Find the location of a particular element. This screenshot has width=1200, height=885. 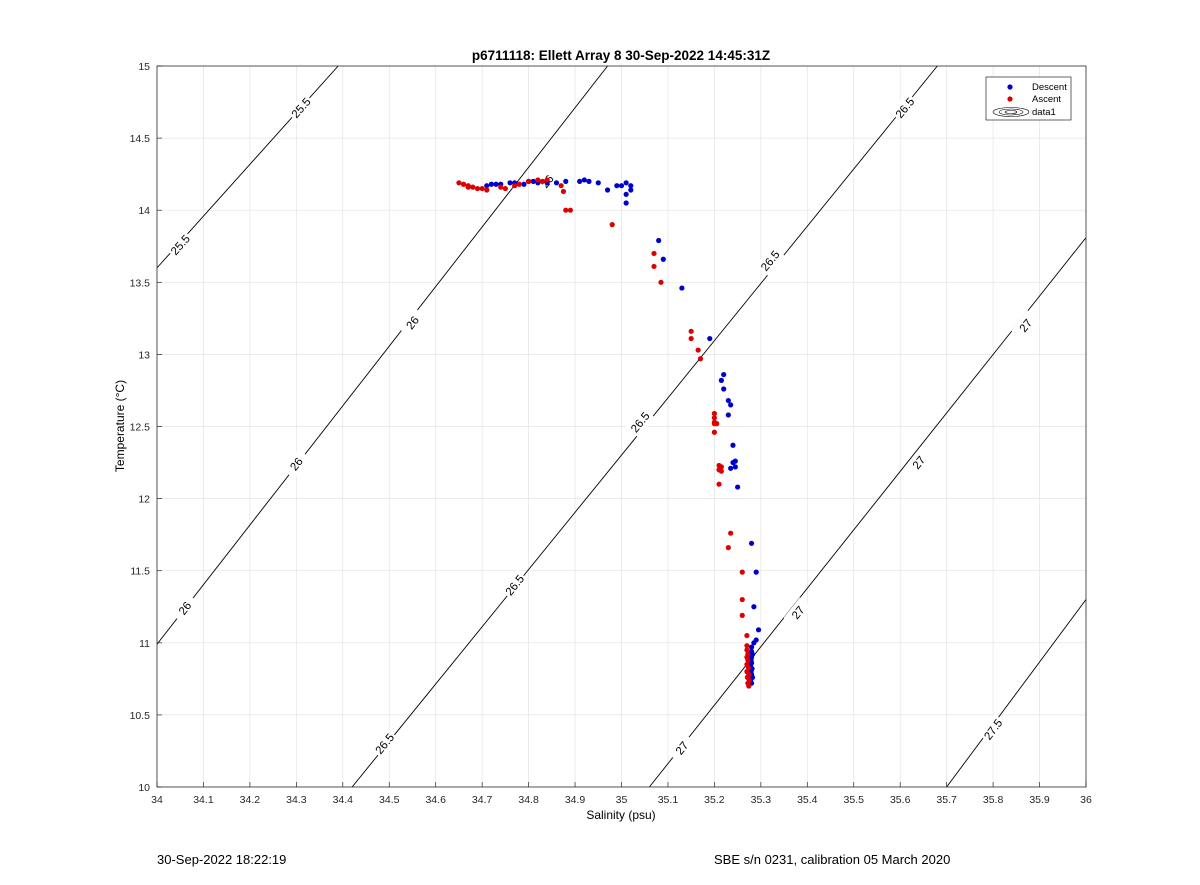

y-tick-label: 14 is located at coordinates (144, 211).